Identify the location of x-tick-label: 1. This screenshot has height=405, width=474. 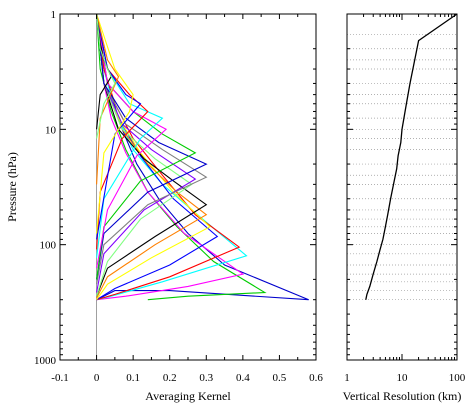
(347, 378).